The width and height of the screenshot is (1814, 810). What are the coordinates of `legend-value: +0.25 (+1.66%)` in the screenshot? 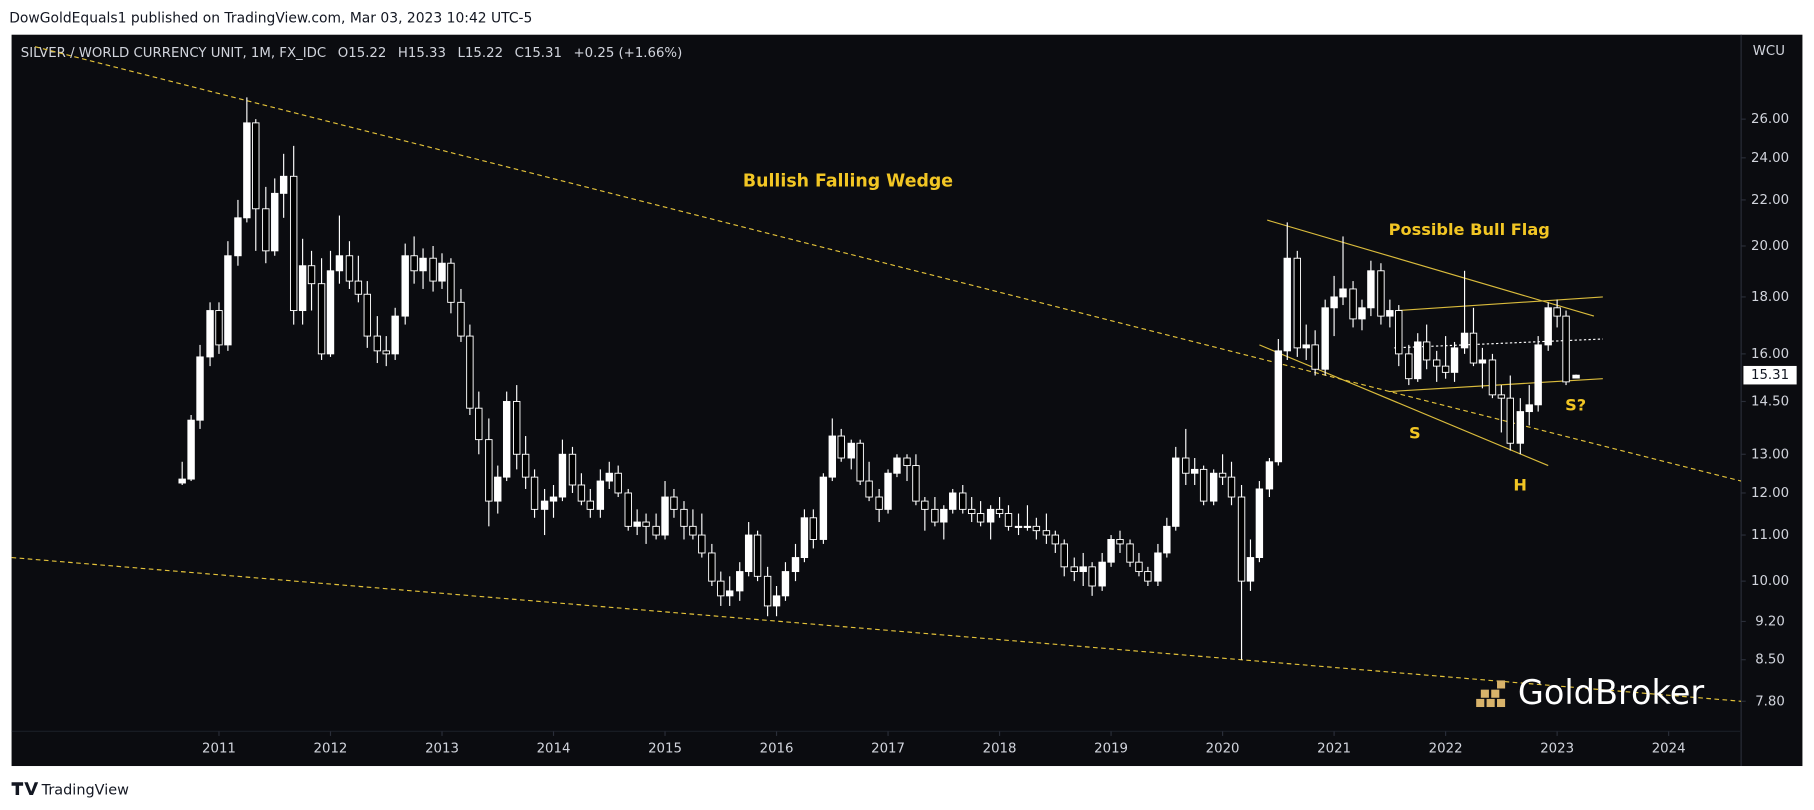 It's located at (628, 53).